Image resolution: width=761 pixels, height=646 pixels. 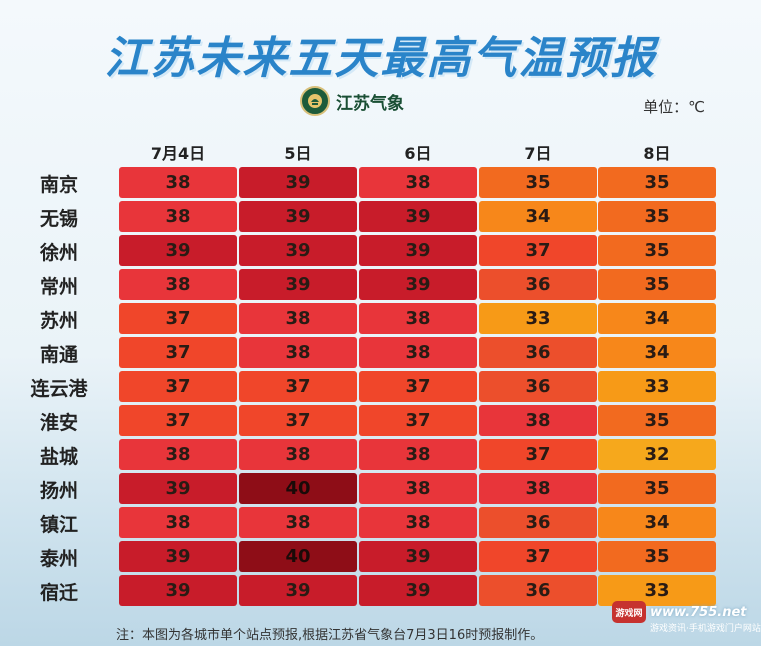 What do you see at coordinates (58, 321) in the screenshot?
I see `city-label: 苏州` at bounding box center [58, 321].